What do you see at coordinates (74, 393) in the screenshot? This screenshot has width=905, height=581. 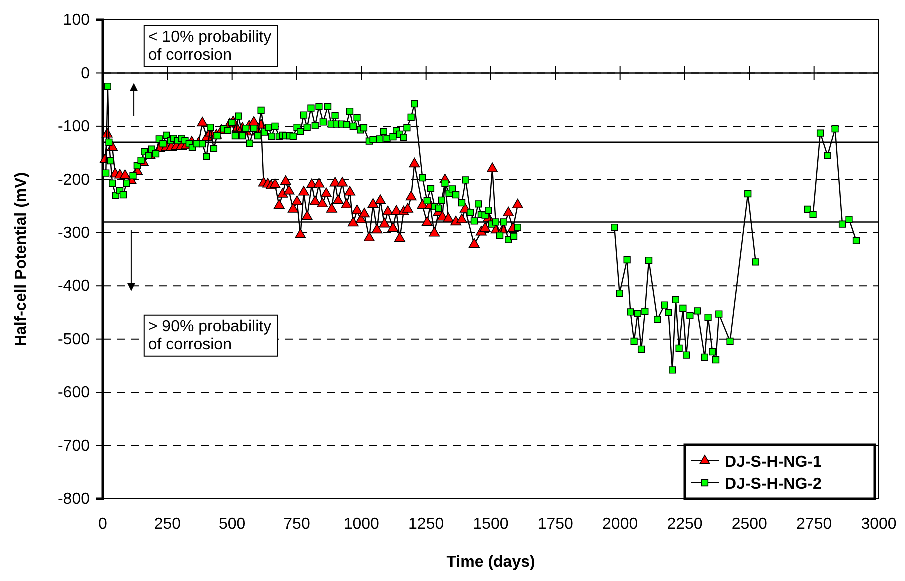 I see `y-tick-label: -600` at bounding box center [74, 393].